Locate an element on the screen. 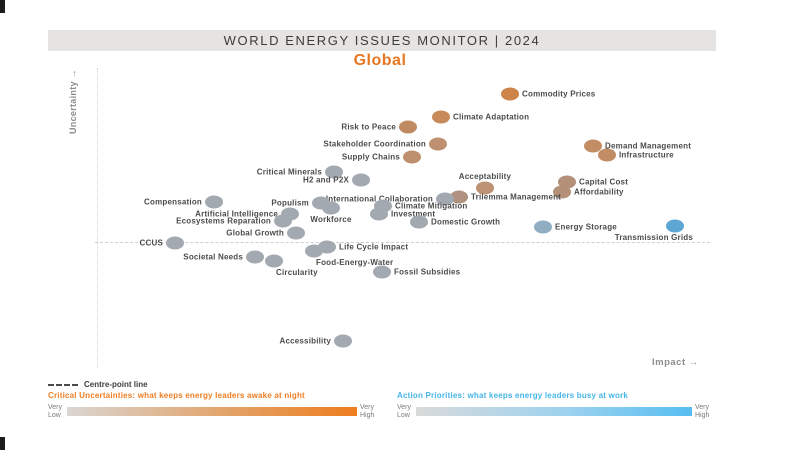 This screenshot has height=450, width=800. issue-label-circularity: Circularity is located at coordinates (297, 272).